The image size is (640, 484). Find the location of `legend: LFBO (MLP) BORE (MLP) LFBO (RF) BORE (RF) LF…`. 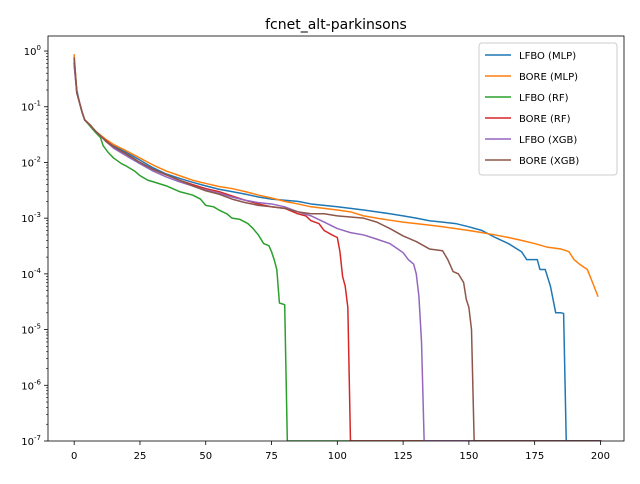

legend: LFBO (MLP) BORE (MLP) LFBO (RF) BORE (RF) LF… is located at coordinates (548, 109).